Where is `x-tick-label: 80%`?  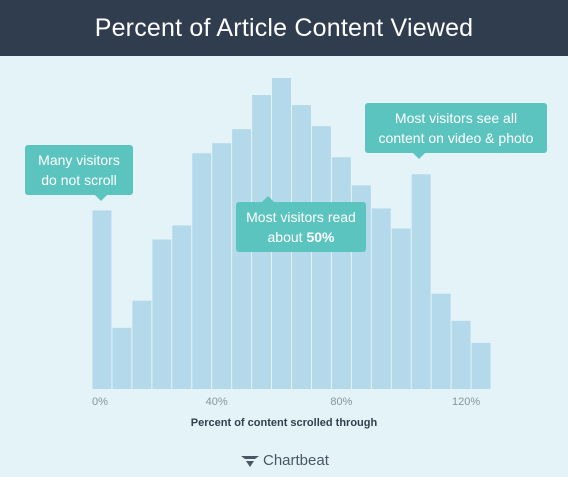 x-tick-label: 80% is located at coordinates (341, 402).